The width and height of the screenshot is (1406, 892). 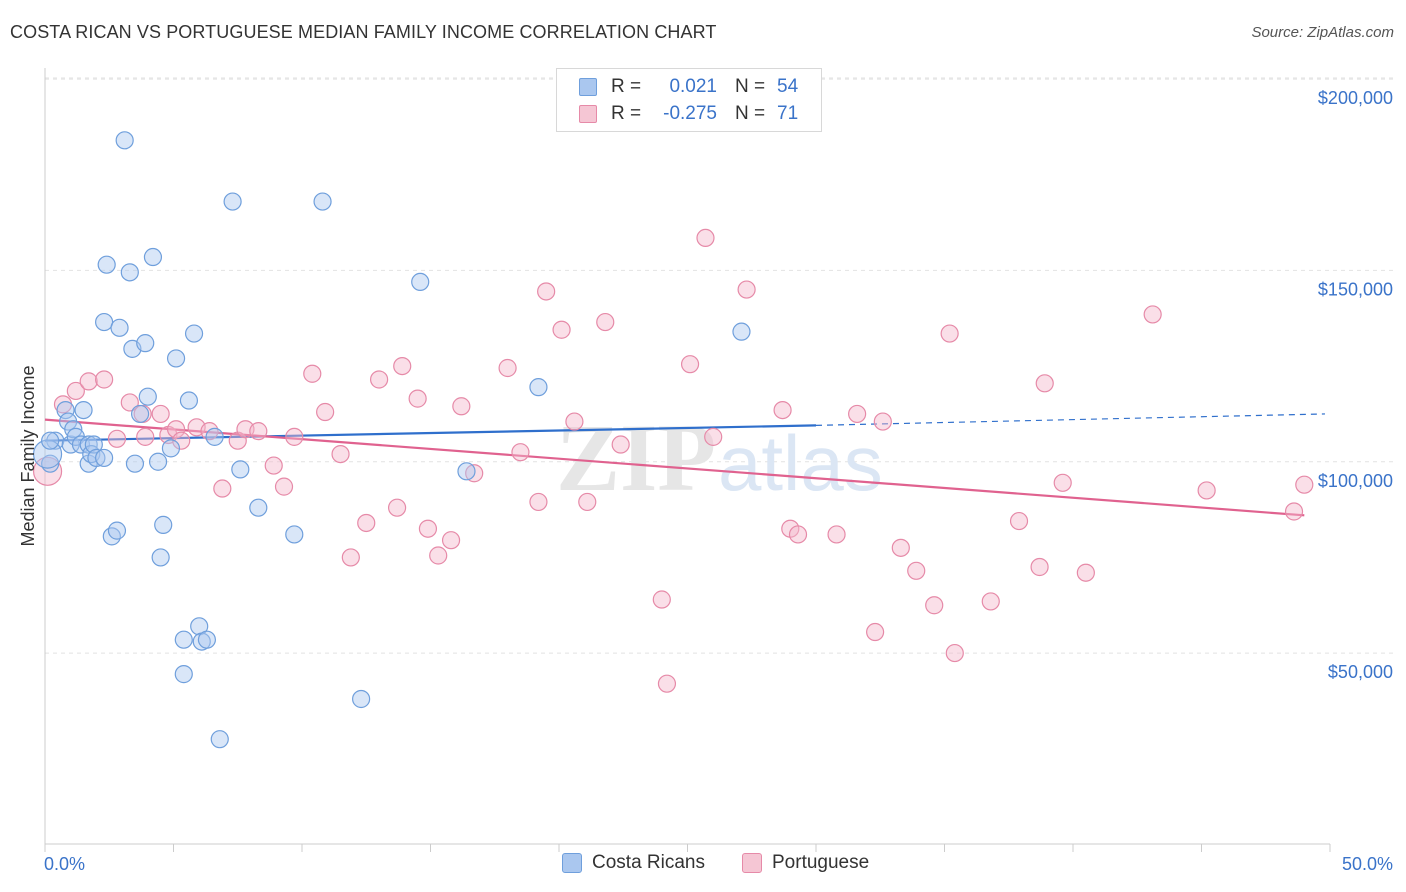 What do you see at coordinates (788, 113) in the screenshot?
I see `legend-n-value: 71` at bounding box center [788, 113].